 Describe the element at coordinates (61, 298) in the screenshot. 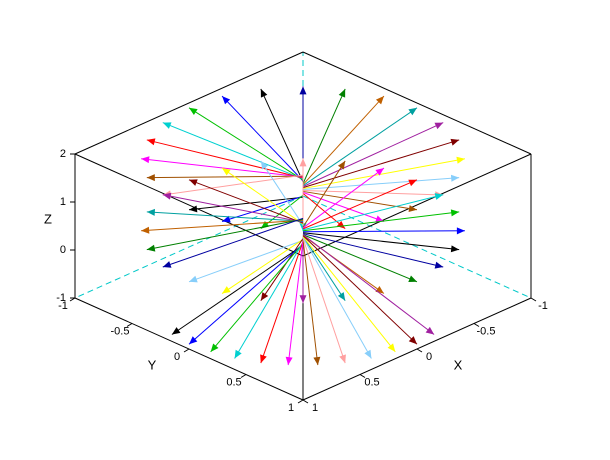

I see `z-tick-label: -1` at that location.